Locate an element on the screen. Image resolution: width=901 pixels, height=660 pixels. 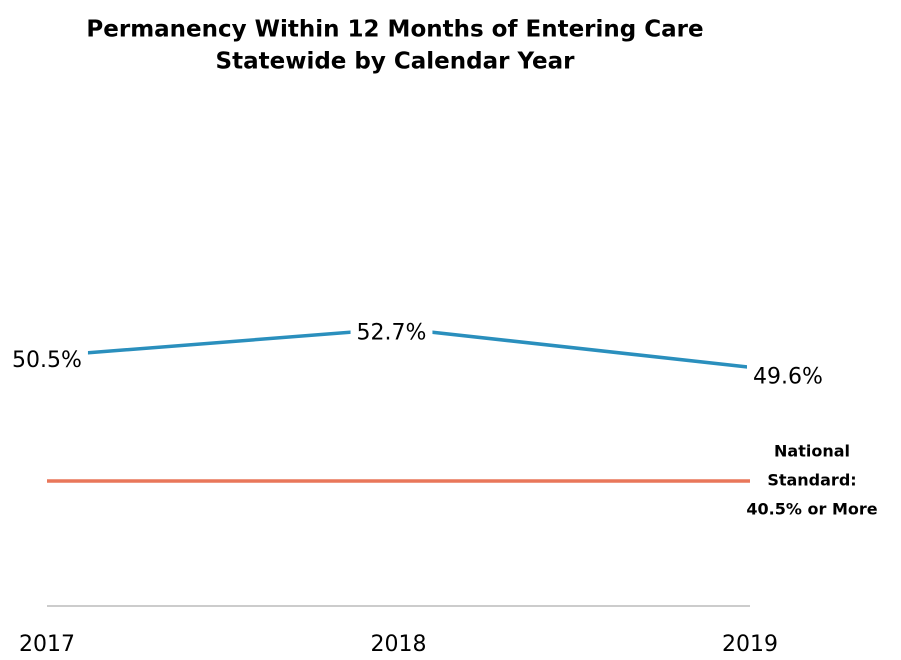
value-label: 49.6% is located at coordinates (788, 376).